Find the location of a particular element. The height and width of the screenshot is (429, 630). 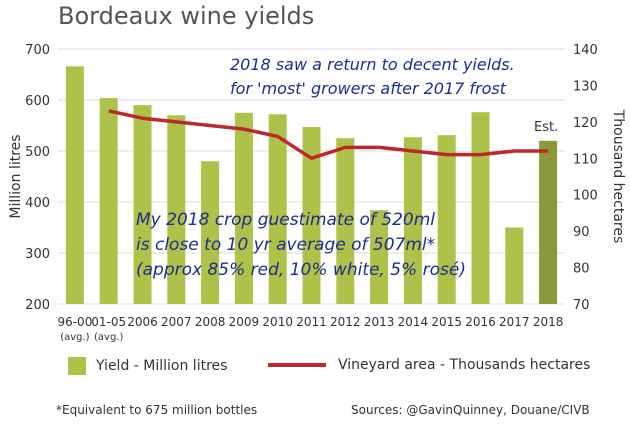

y-right-tick-label: 90 is located at coordinates (581, 232).